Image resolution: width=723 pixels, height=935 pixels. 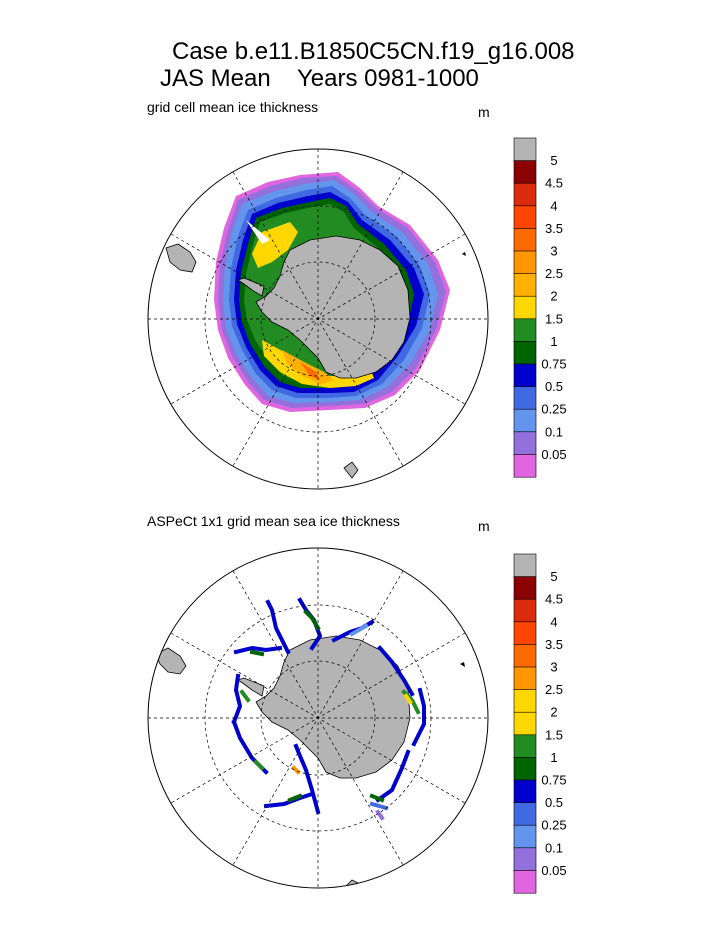 What do you see at coordinates (258, 232) in the screenshot?
I see `data-gap` at bounding box center [258, 232].